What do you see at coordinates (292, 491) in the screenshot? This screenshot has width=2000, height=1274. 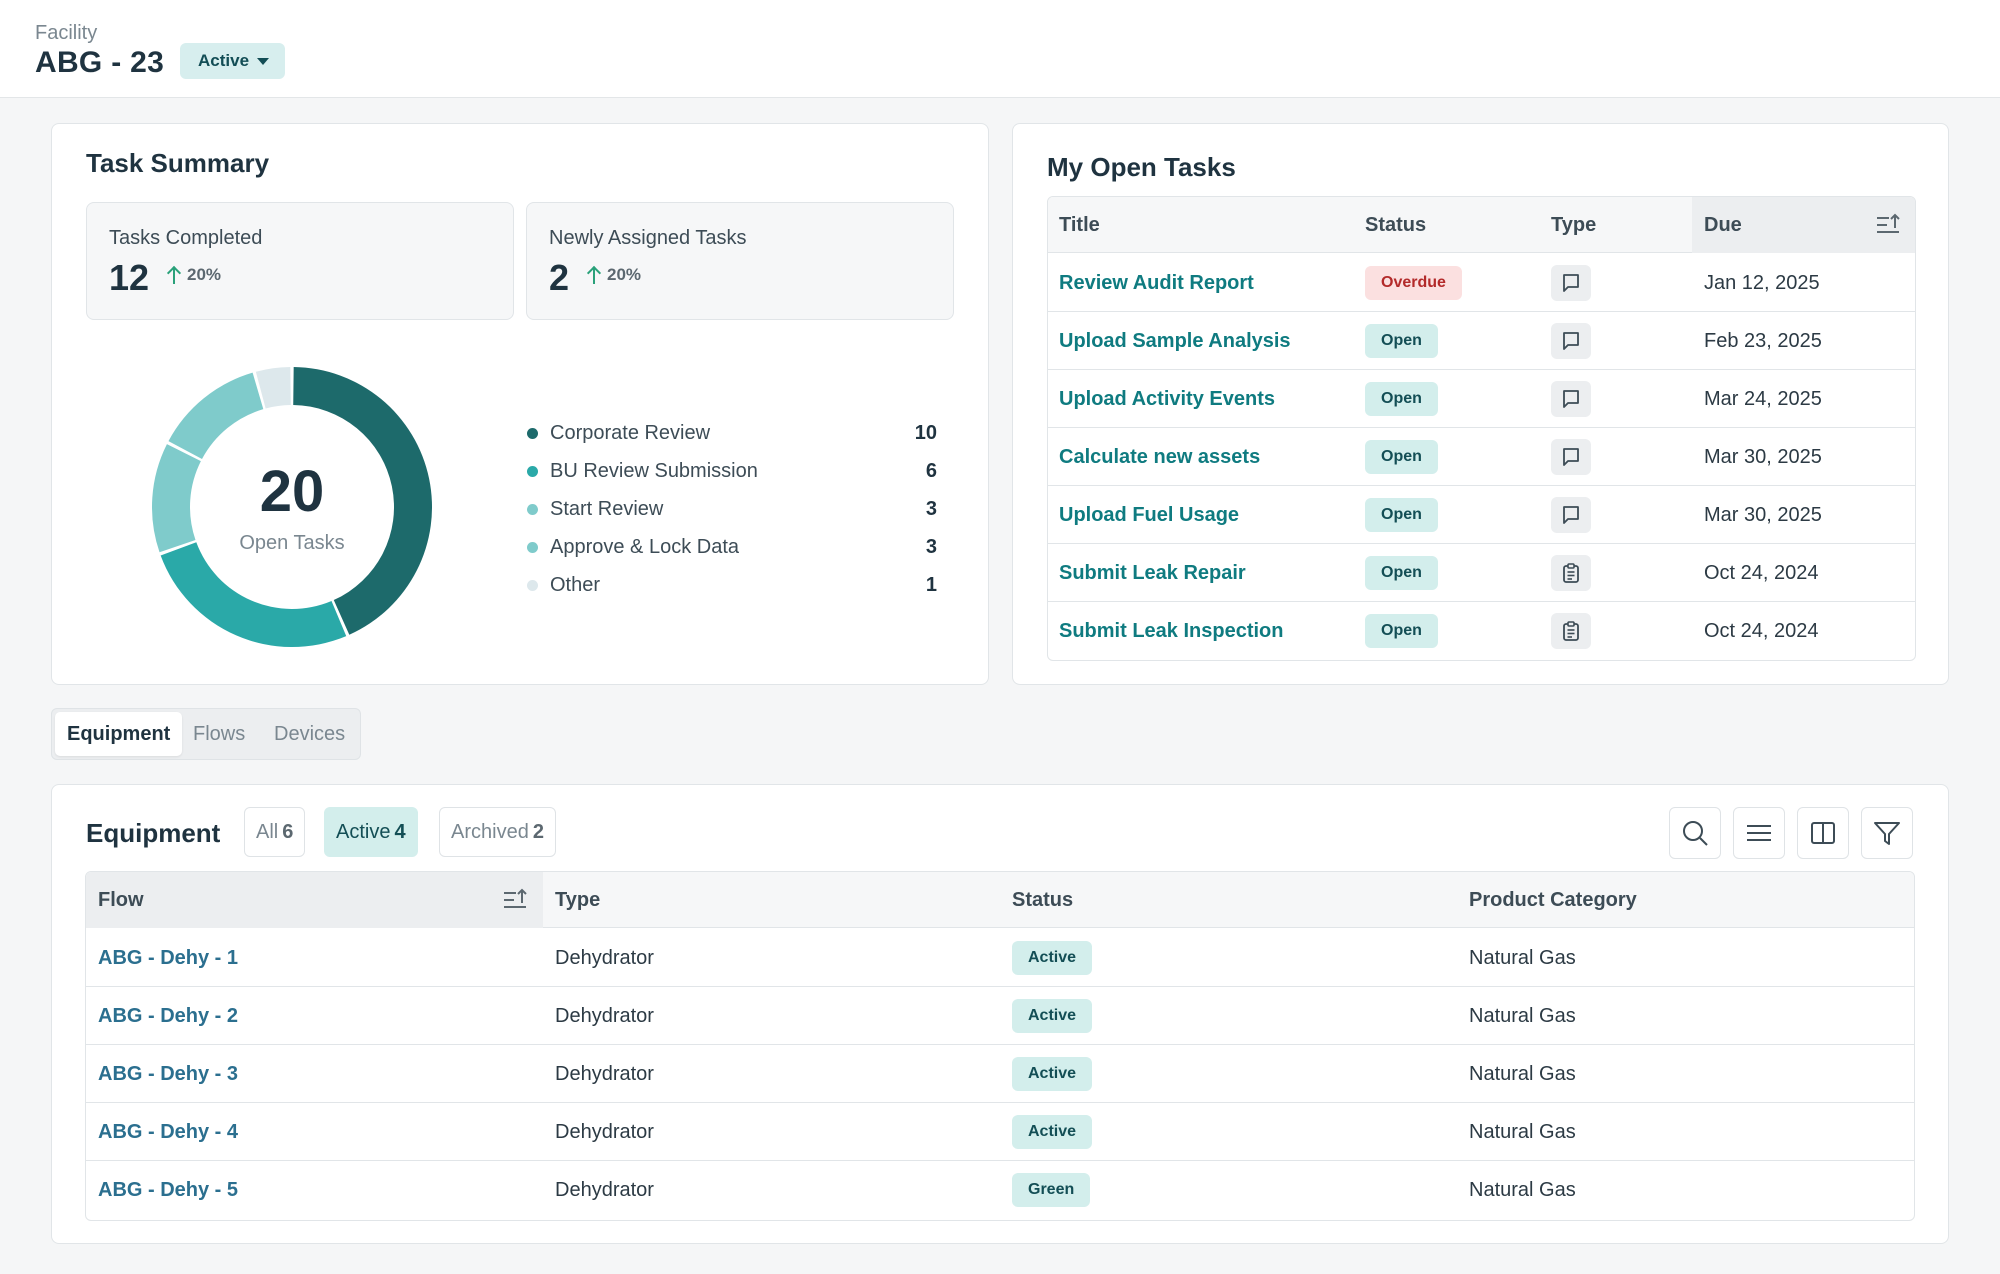 I see `donut-total: 20` at bounding box center [292, 491].